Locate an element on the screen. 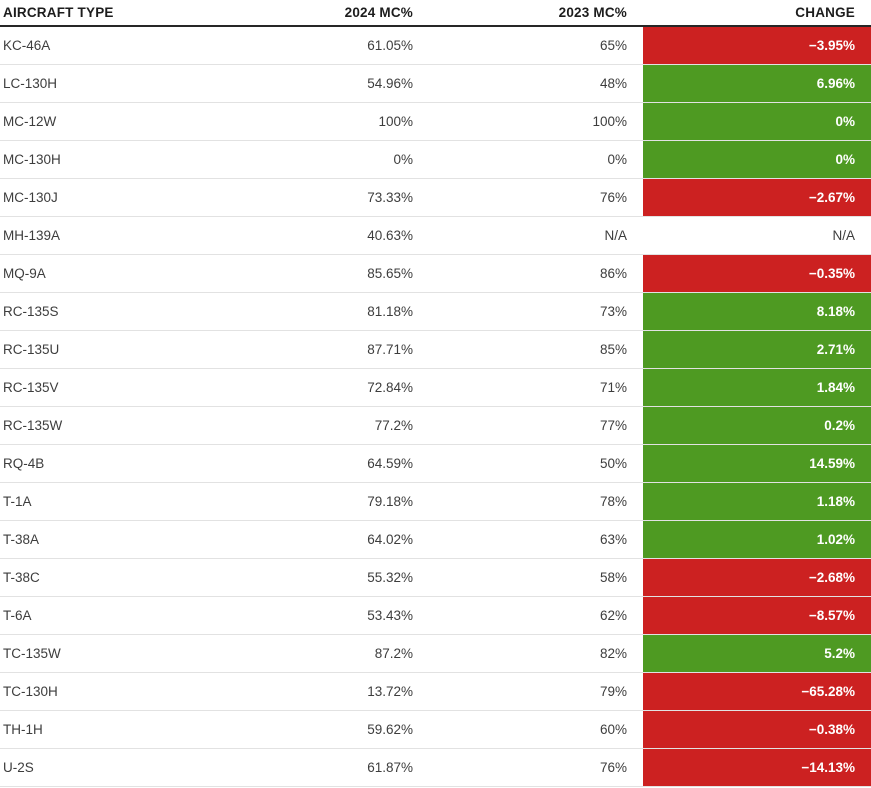 Image resolution: width=871 pixels, height=788 pixels. table-row: MH-139A 40.63% N/A N/A is located at coordinates (435, 236).